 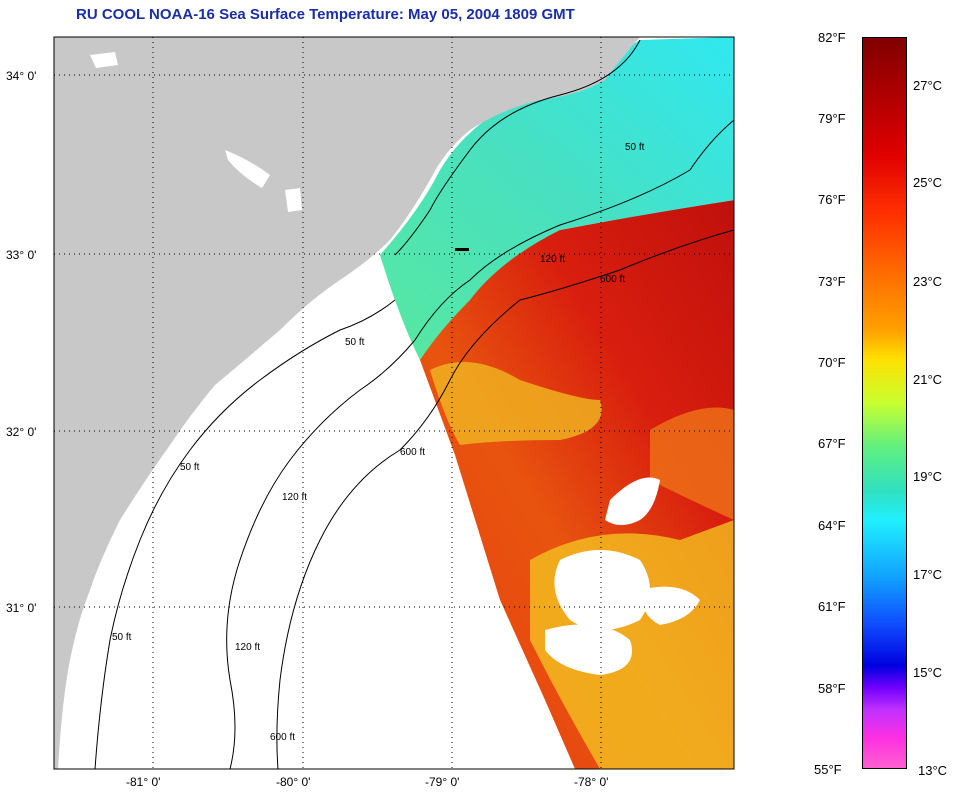 What do you see at coordinates (928, 85) in the screenshot?
I see `colorbar-c-label: 27°C` at bounding box center [928, 85].